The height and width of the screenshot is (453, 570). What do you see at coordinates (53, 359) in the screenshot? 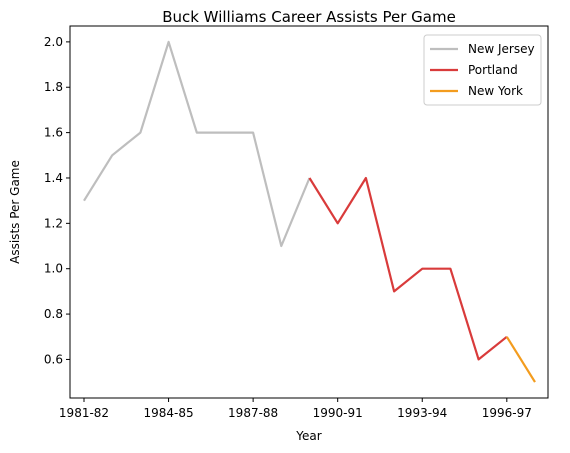
I see `y-tick-label: 0.6` at bounding box center [53, 359].